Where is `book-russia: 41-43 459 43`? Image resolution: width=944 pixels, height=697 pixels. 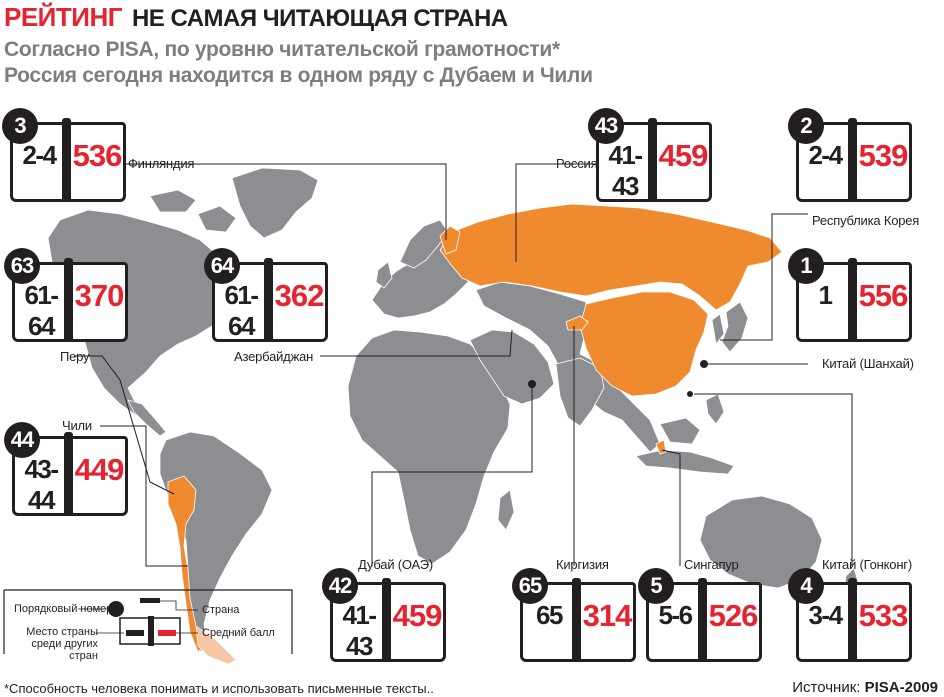 book-russia: 41-43 459 43 is located at coordinates (650, 155).